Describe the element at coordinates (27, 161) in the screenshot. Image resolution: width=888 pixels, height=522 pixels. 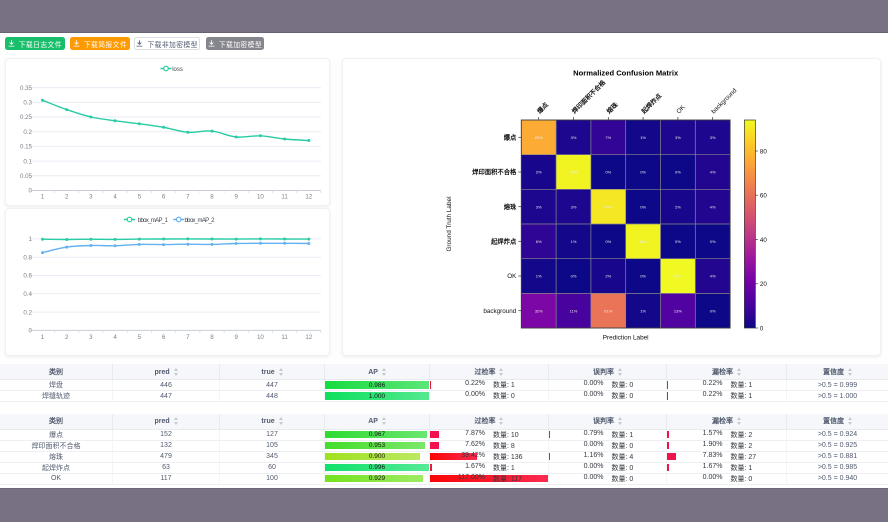
I see `svg-text: 0.1` at that location.